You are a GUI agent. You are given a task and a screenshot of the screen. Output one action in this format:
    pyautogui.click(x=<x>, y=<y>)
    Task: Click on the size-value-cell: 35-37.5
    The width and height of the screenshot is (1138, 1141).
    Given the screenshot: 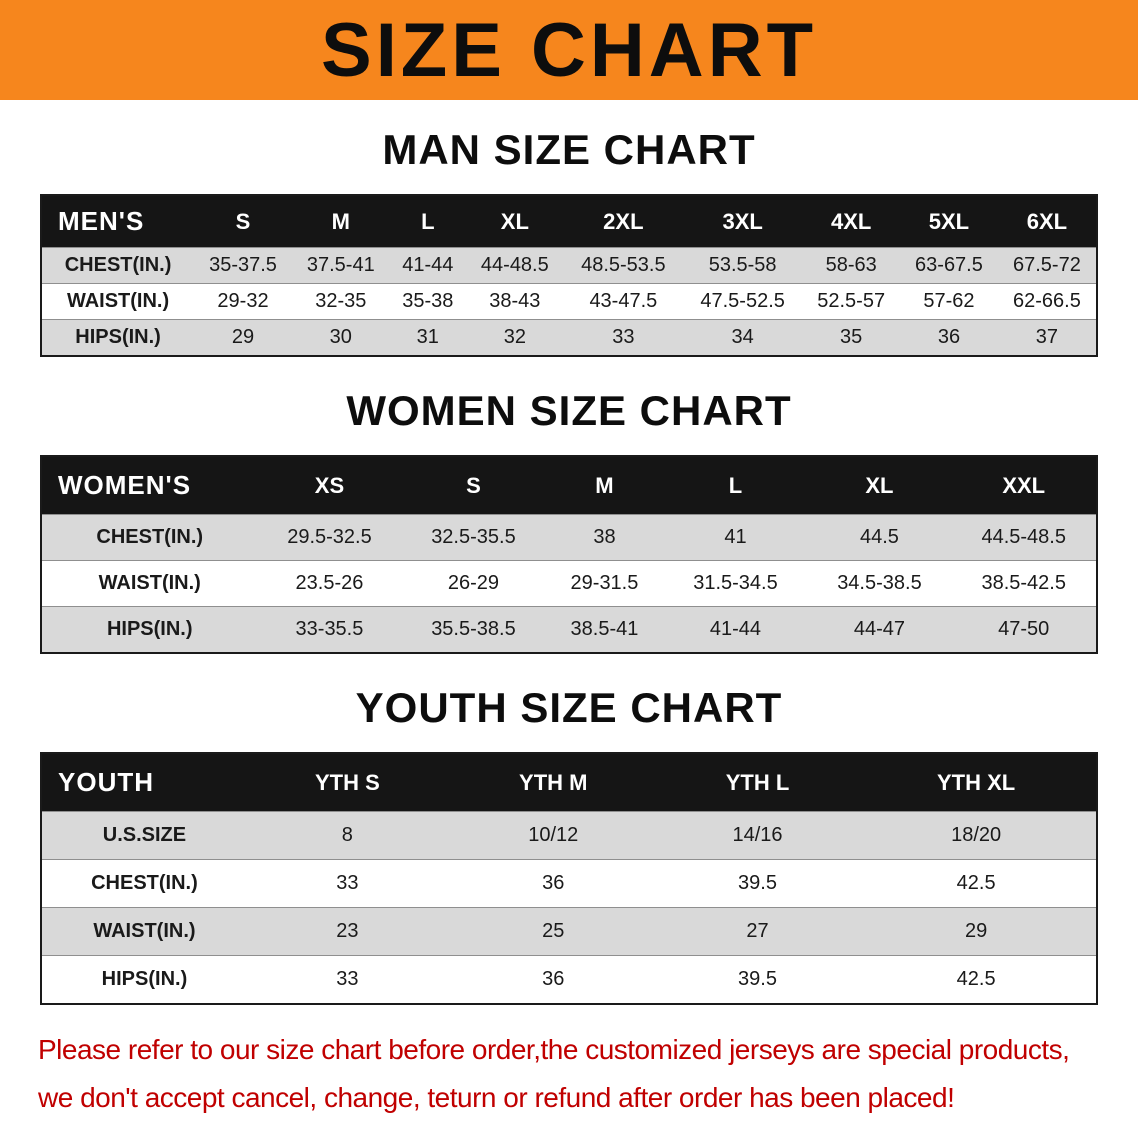 What is the action you would take?
    pyautogui.click(x=243, y=265)
    